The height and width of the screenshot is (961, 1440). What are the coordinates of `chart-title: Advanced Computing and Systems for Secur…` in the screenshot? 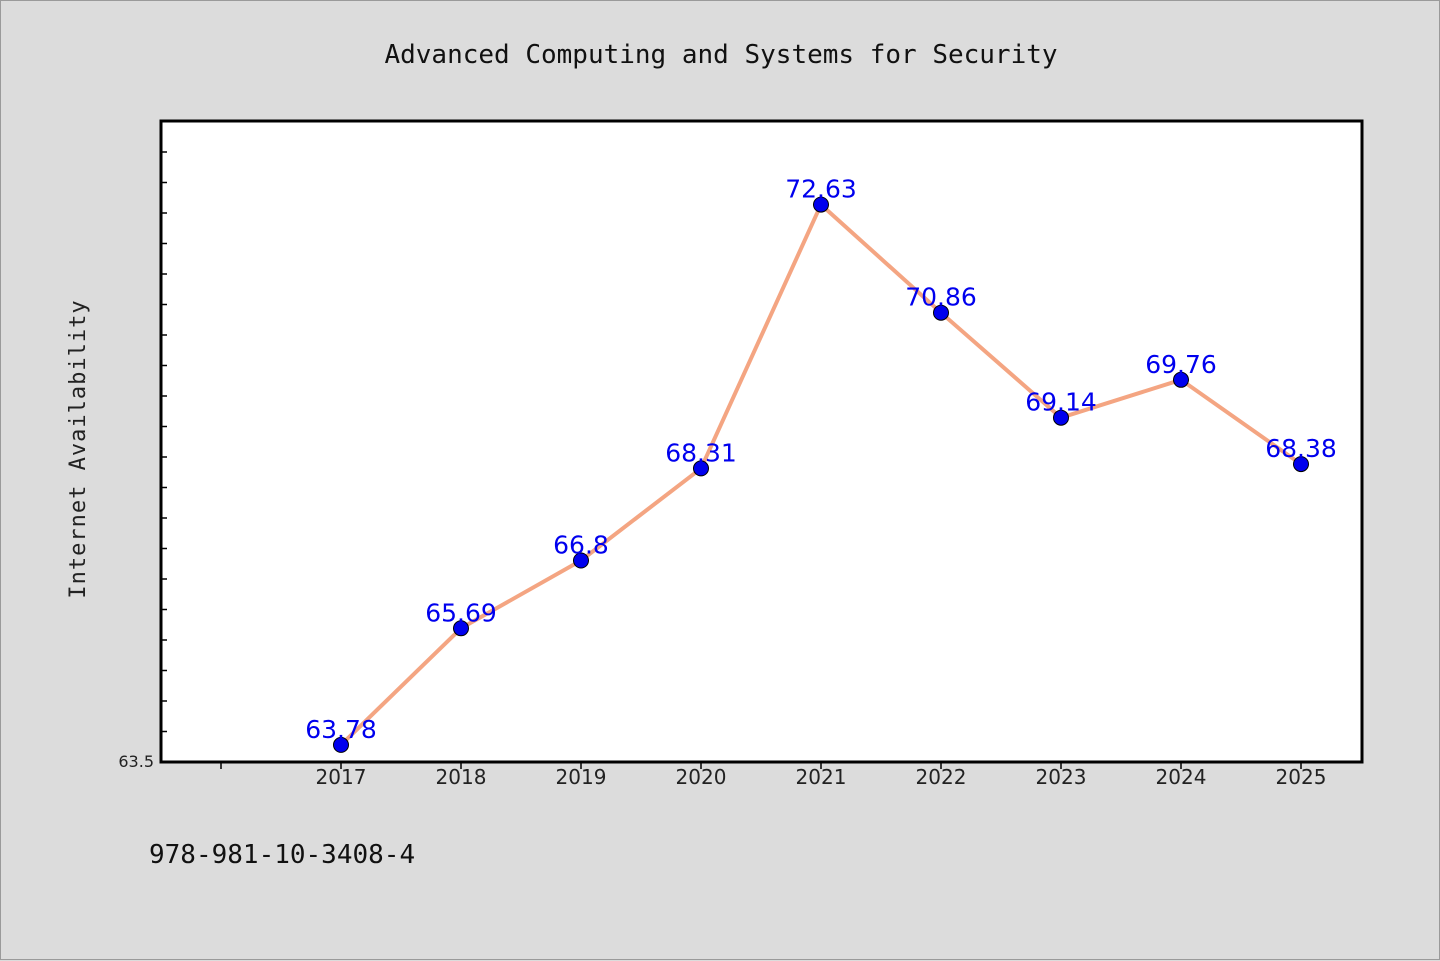 It's located at (720, 55).